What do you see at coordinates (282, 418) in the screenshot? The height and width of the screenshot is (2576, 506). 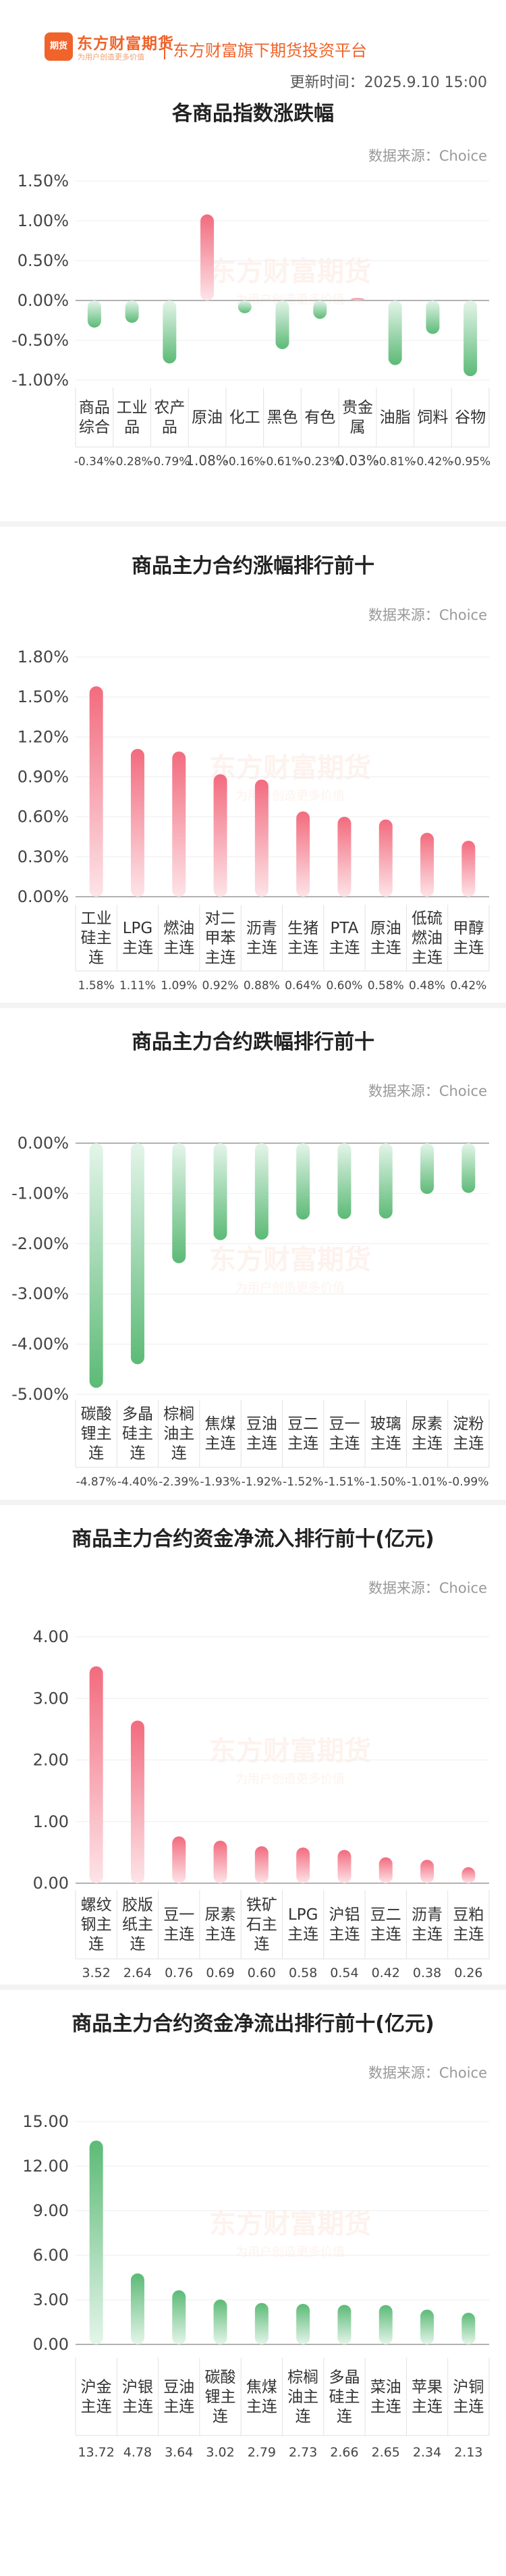 I see `x-category-label: 黑色` at bounding box center [282, 418].